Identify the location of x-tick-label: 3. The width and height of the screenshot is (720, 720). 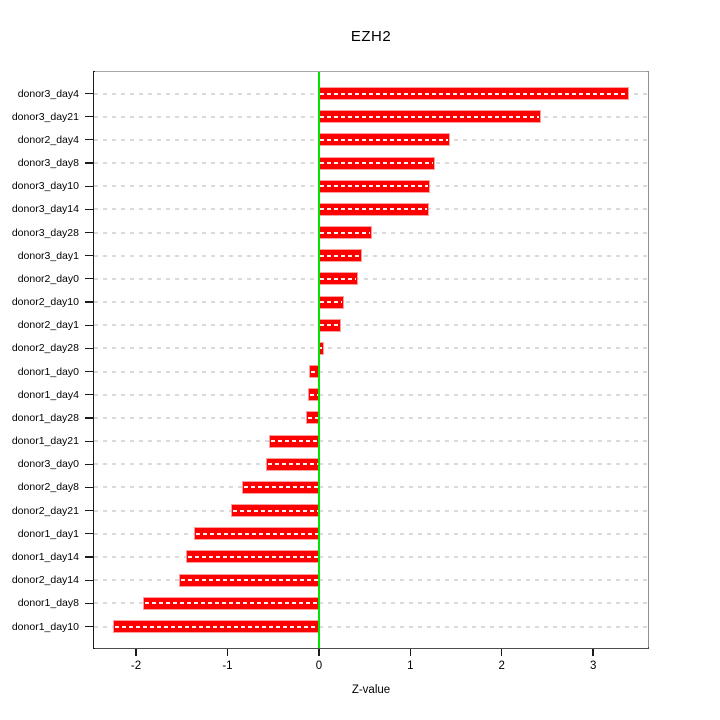
(593, 666).